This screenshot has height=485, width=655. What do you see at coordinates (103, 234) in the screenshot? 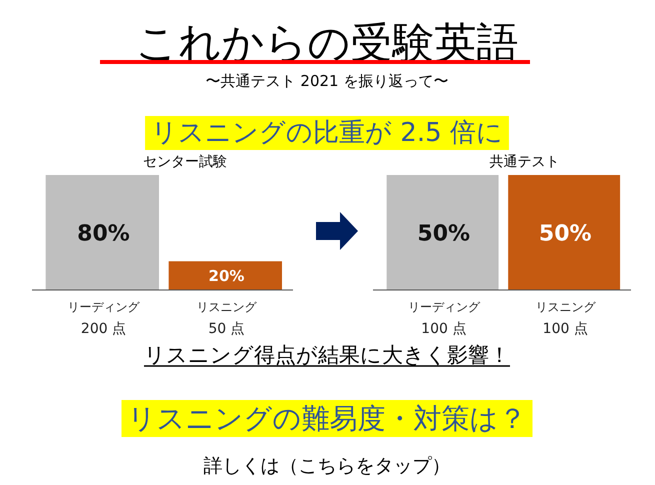
I see `data-label: 80%` at bounding box center [103, 234].